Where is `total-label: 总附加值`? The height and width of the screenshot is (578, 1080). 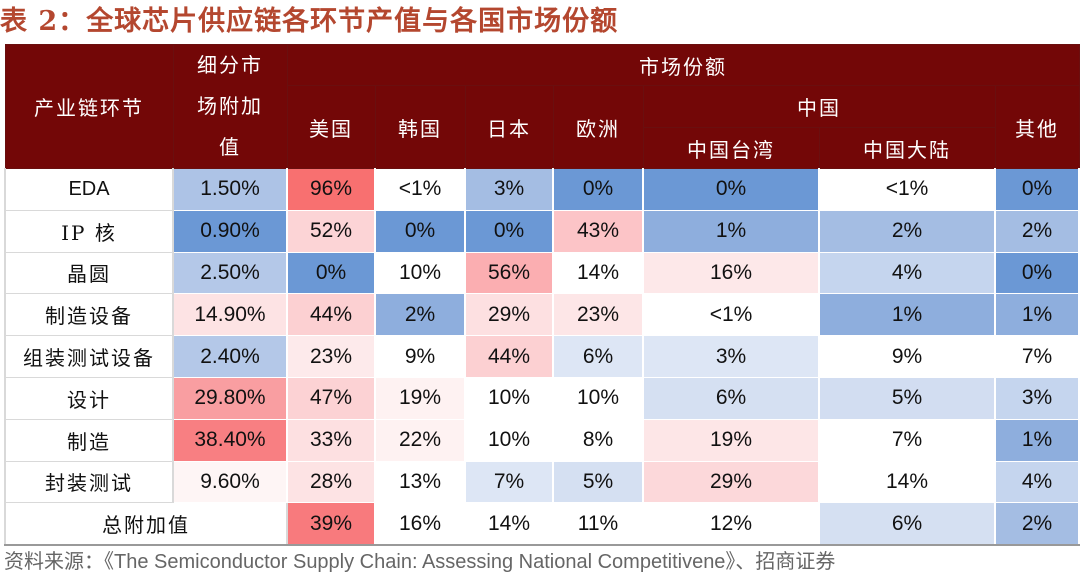
total-label: 总附加值 is located at coordinates (146, 524).